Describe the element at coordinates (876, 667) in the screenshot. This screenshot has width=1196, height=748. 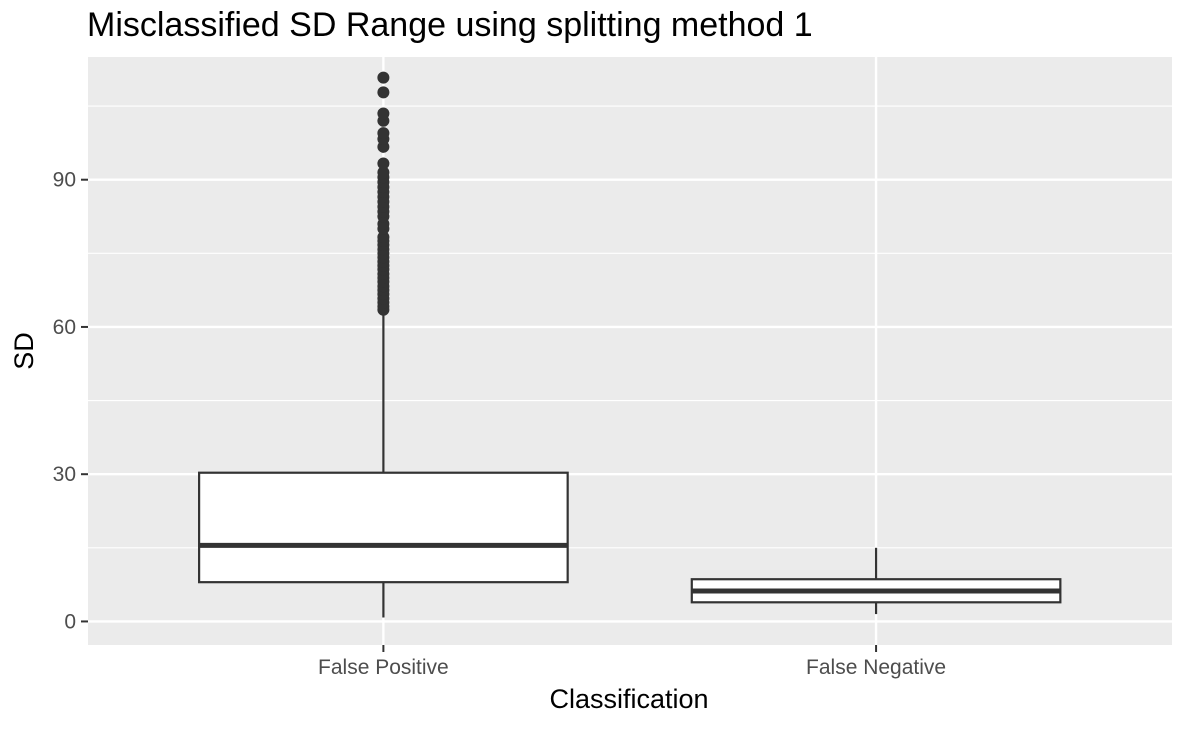
I see `x-tick-label: False Negative` at that location.